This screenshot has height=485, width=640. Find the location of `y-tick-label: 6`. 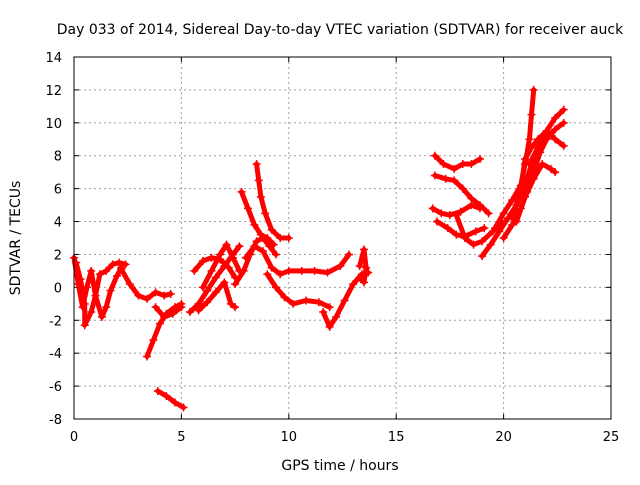

y-tick-label: 6 is located at coordinates (58, 190).